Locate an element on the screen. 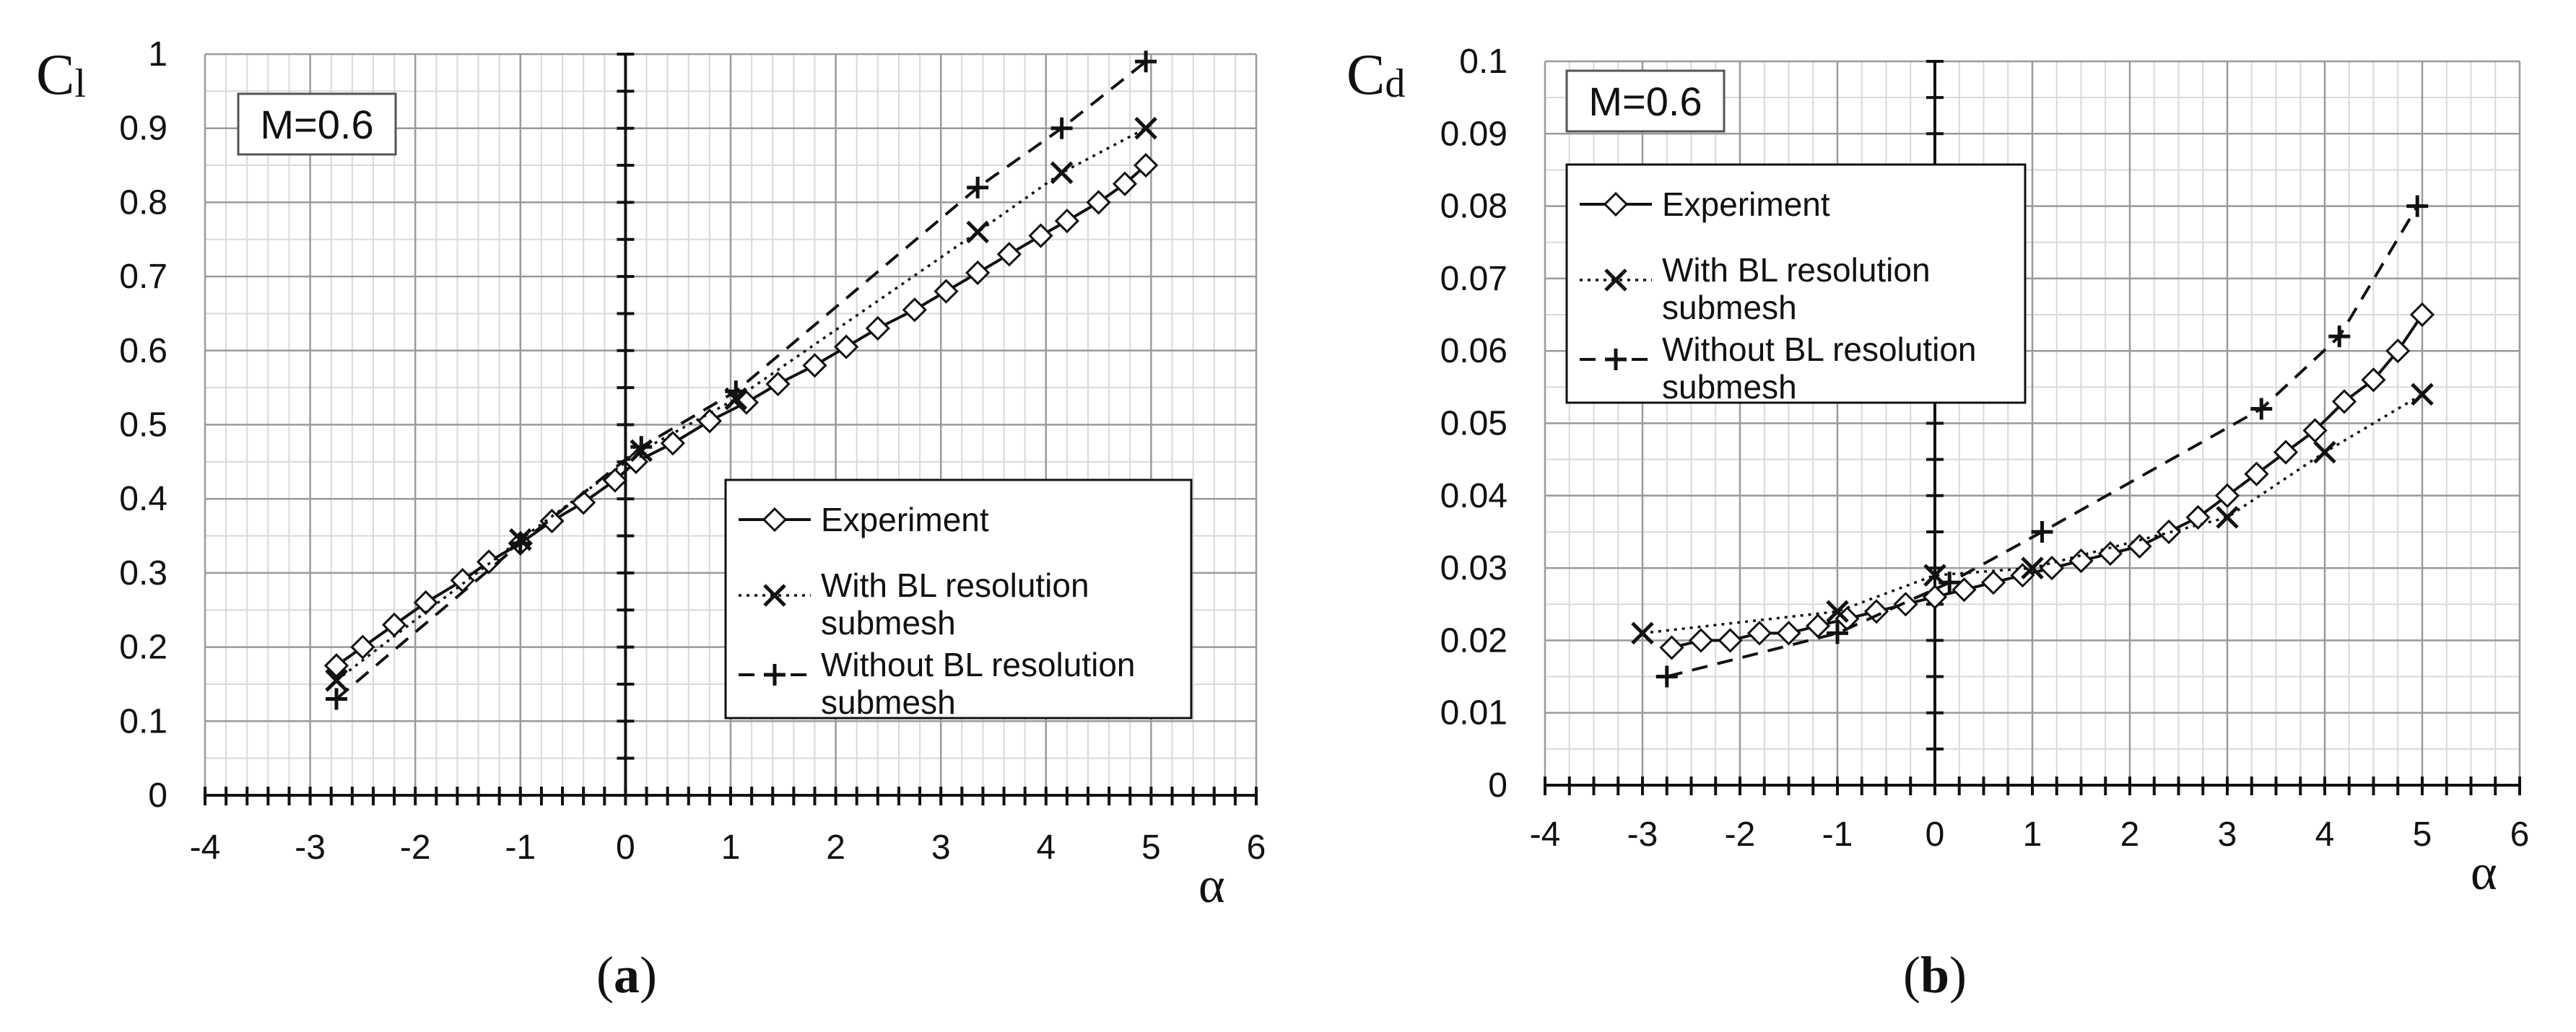  y-axis-label: Cl is located at coordinates (61, 75).